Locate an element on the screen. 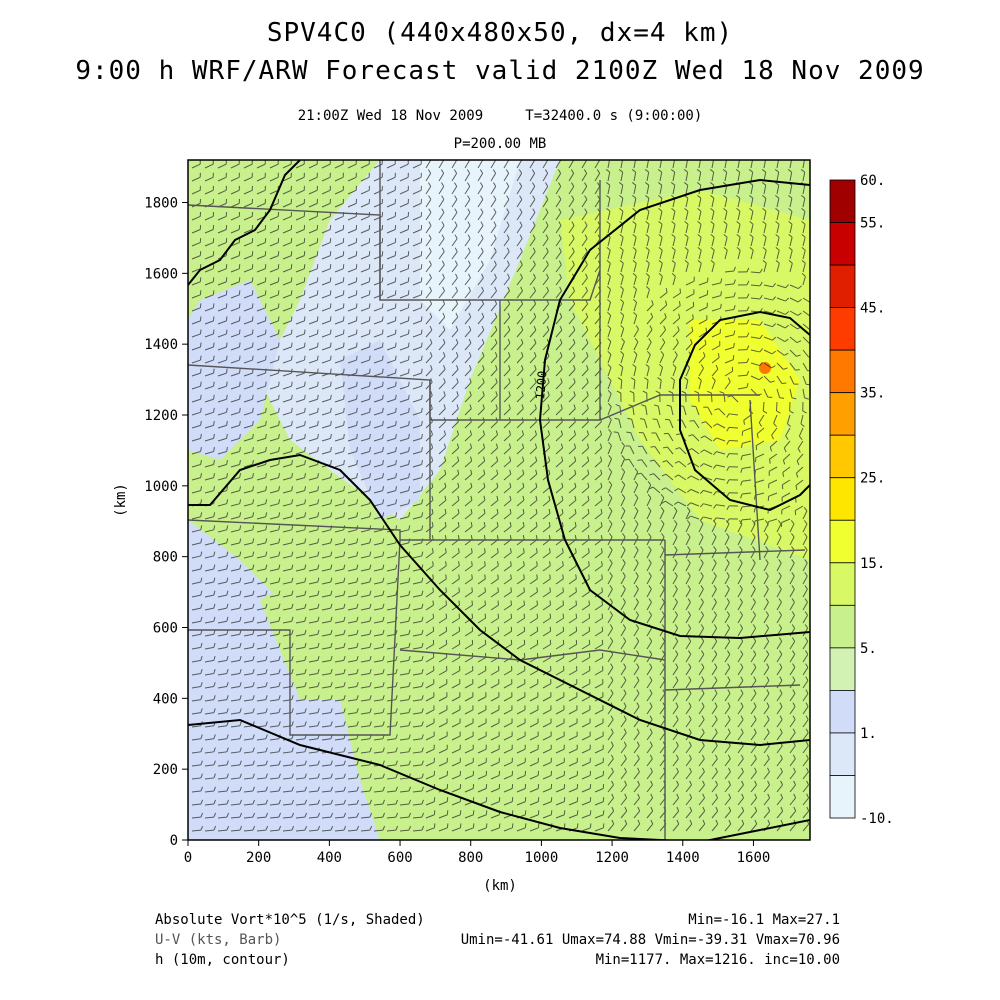 This screenshot has height=1000, width=1000. low-vort-region-center is located at coordinates (380, 430).